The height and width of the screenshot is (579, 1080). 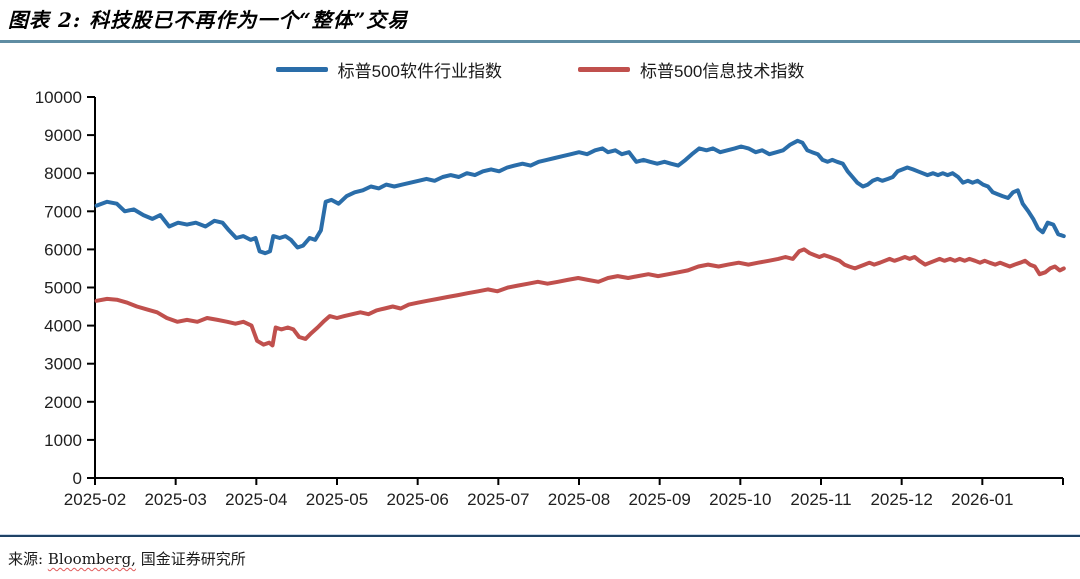 What do you see at coordinates (301, 69) in the screenshot?
I see `legend-marker-software-line` at bounding box center [301, 69].